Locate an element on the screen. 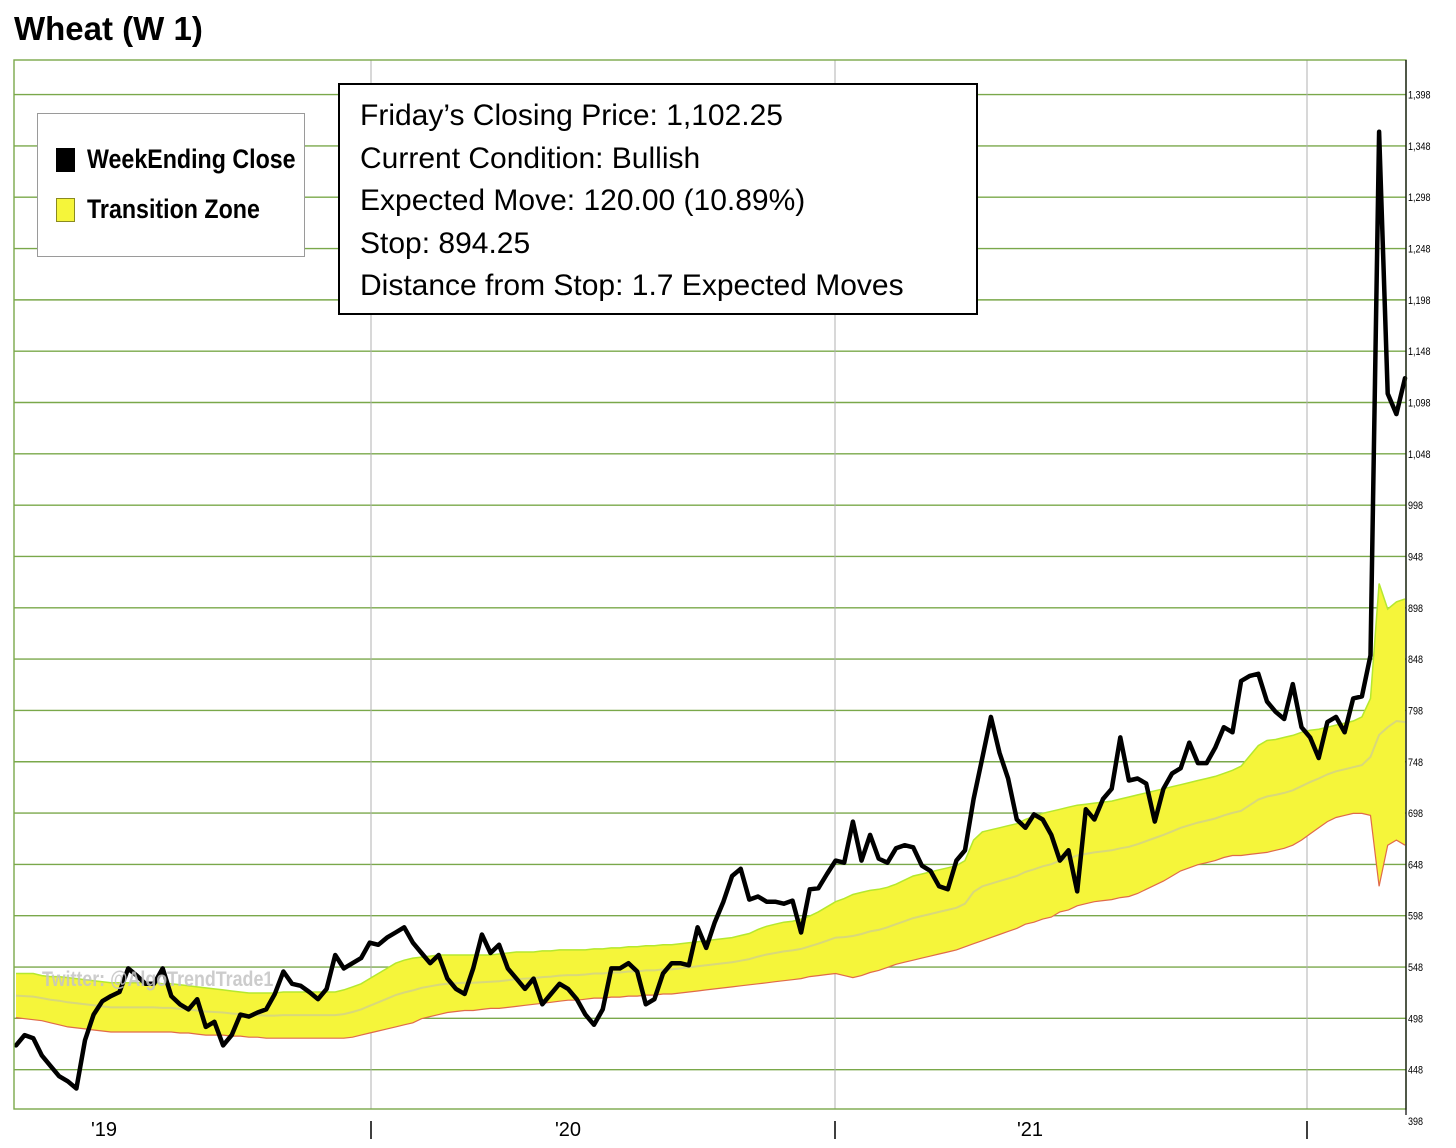  legend-label-zone: Transition Zone is located at coordinates (173, 209).